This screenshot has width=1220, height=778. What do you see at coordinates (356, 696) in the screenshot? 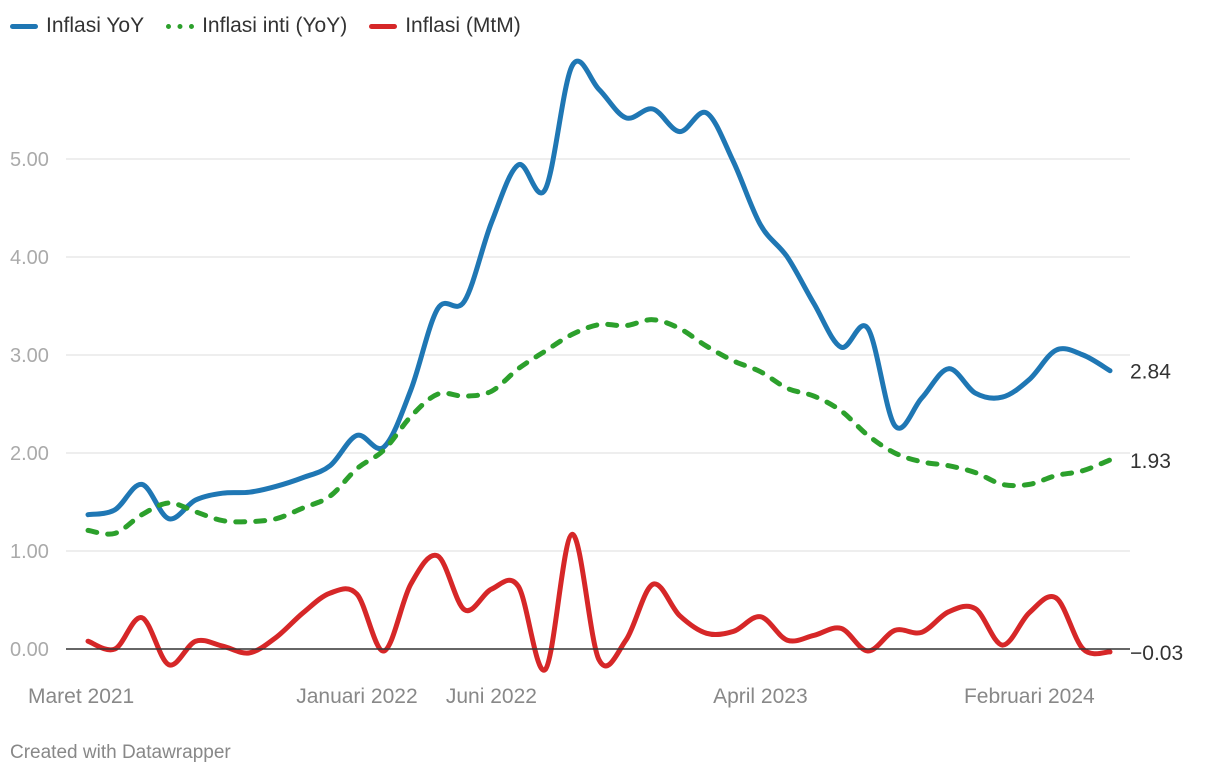
I see `x-tick-label: Januari 2022` at bounding box center [356, 696].